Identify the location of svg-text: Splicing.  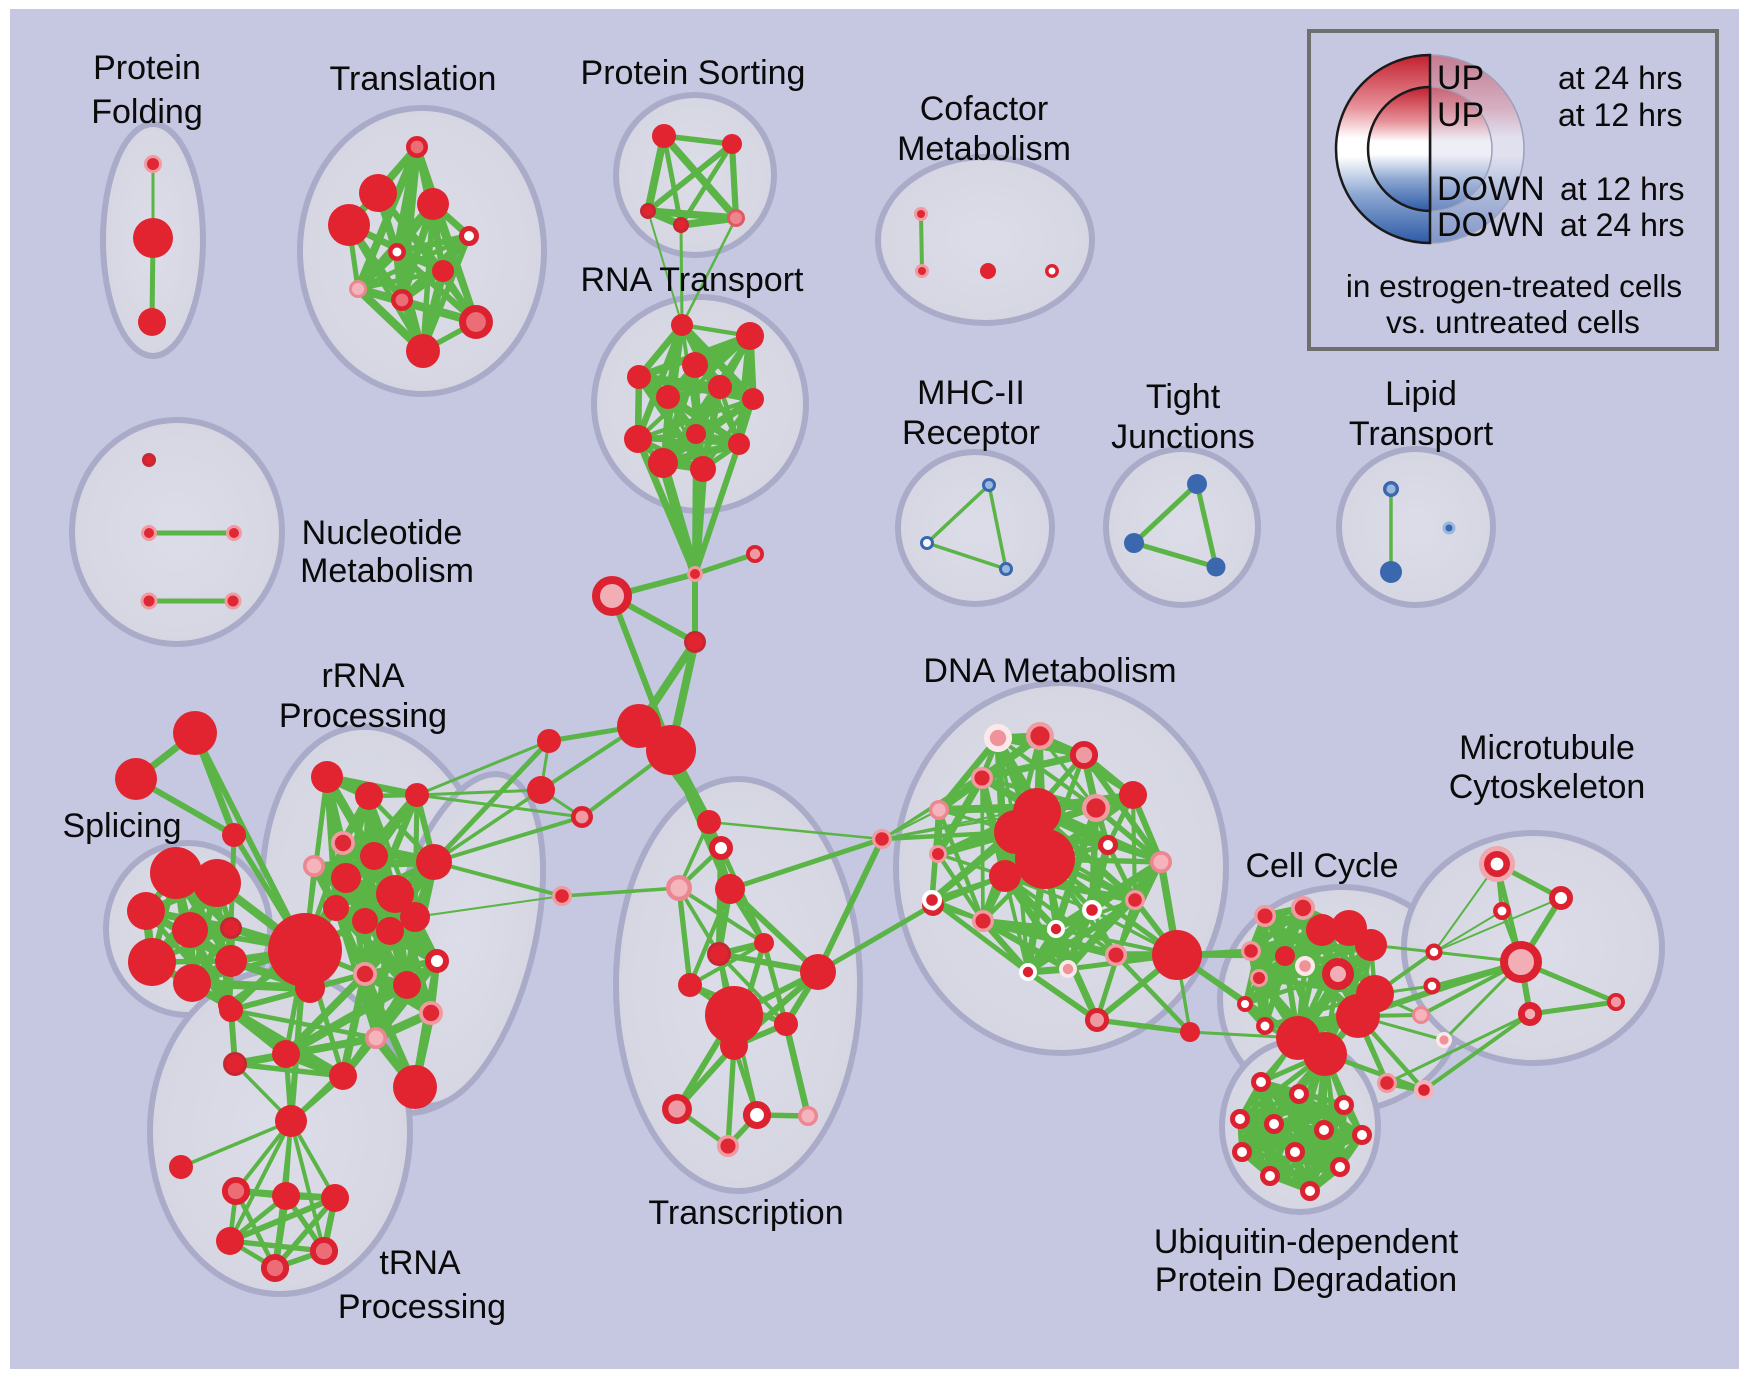
(121, 826).